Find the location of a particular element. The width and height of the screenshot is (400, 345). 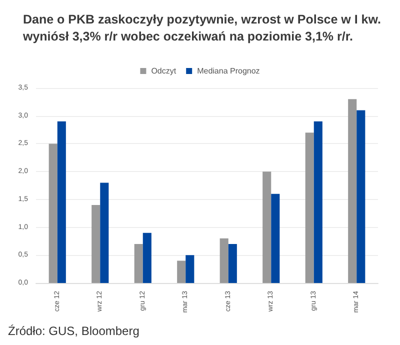

legend-label: Odczyt is located at coordinates (164, 71).